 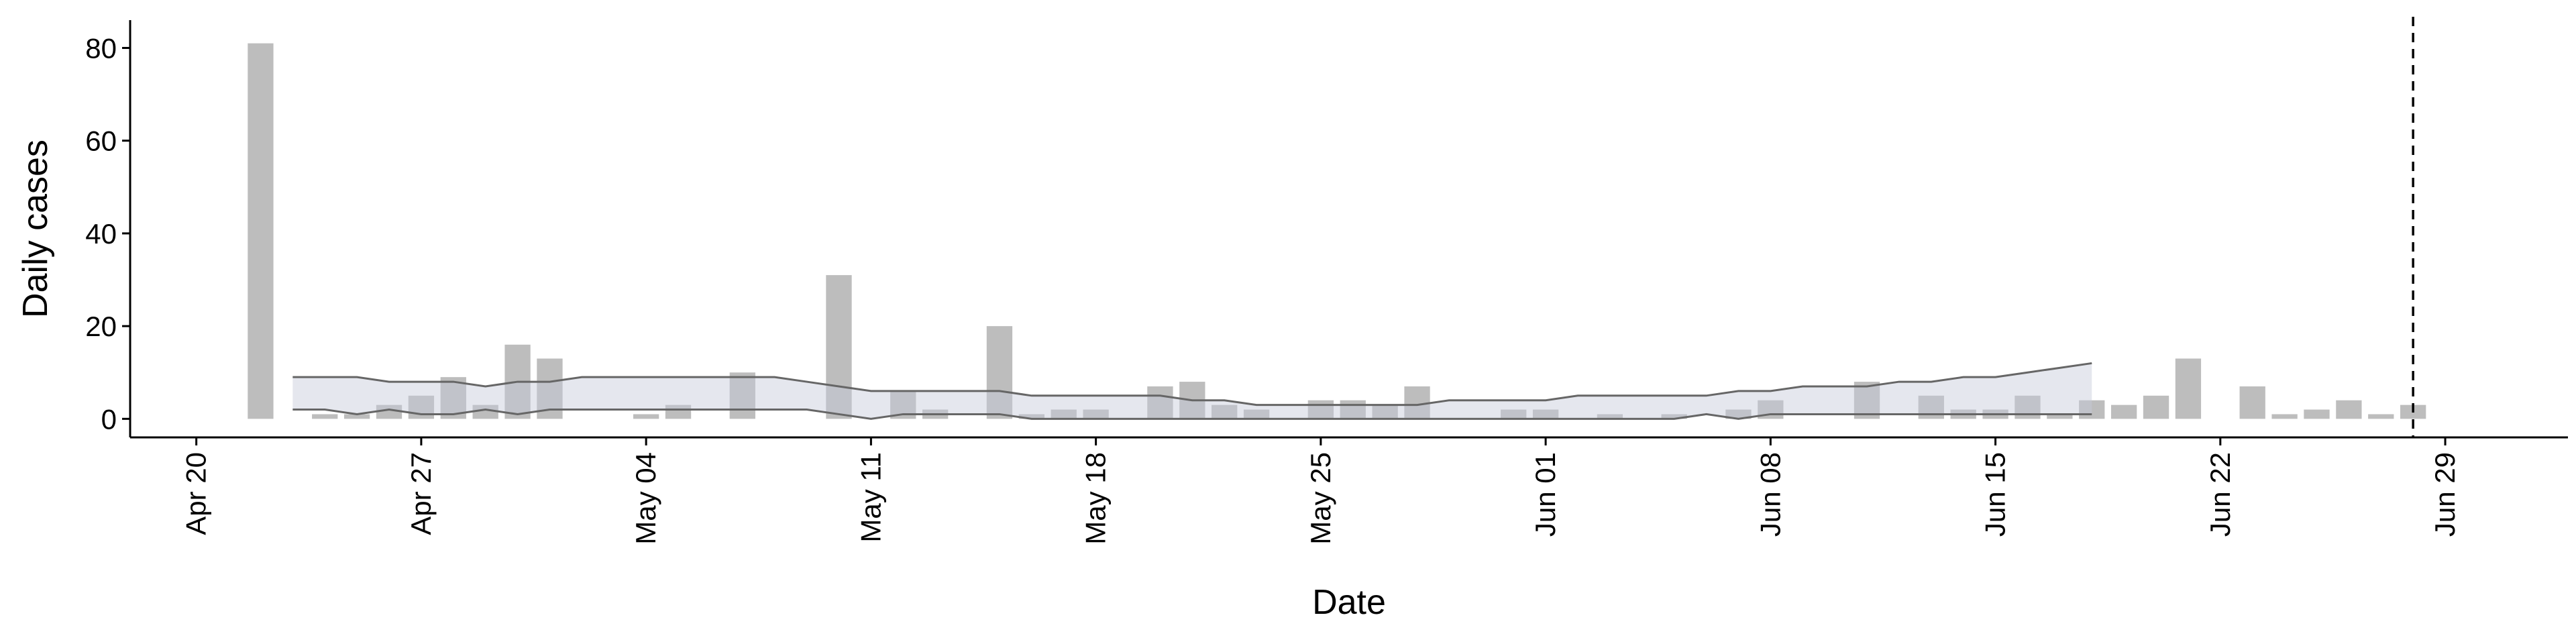 I want to click on y-tick-label: 20, so click(x=101, y=326).